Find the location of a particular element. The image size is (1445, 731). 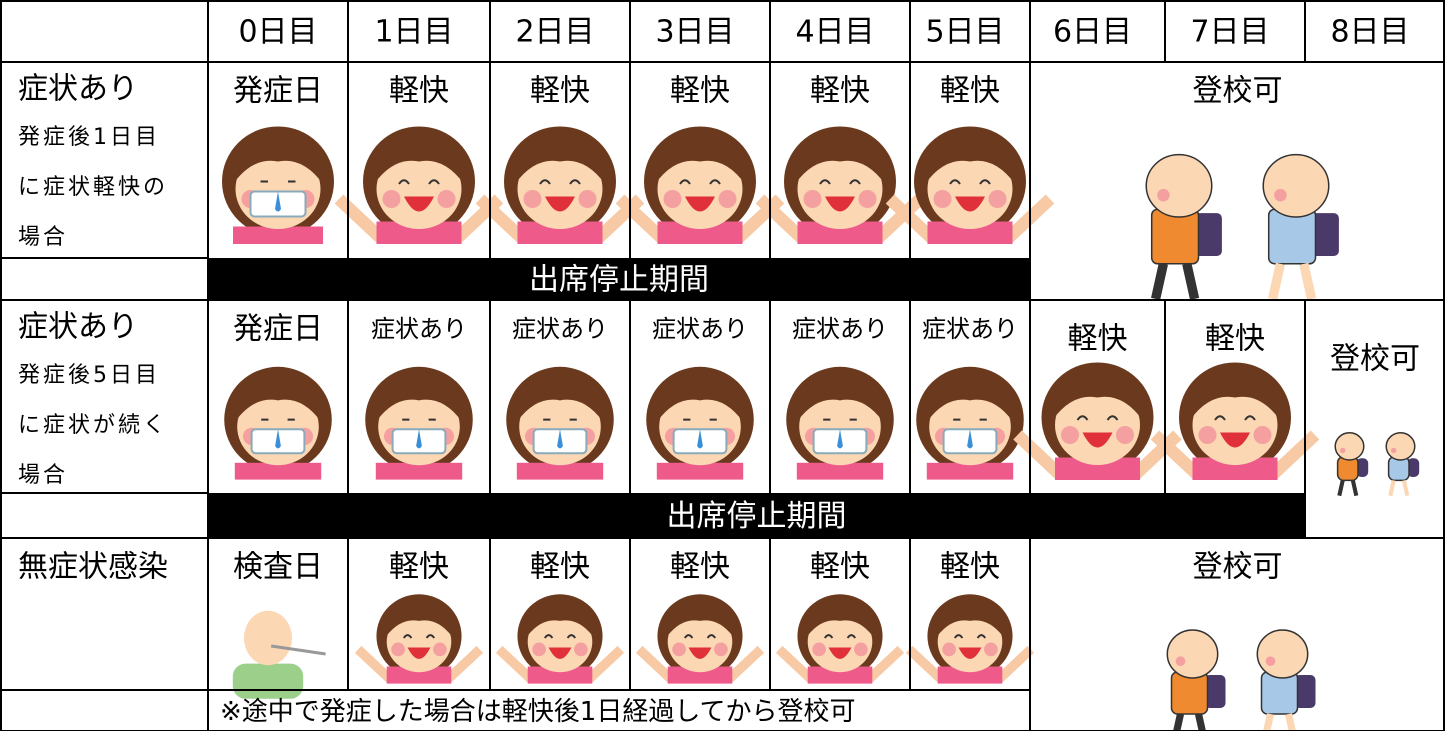

cell-text: 4日目 is located at coordinates (834, 32).